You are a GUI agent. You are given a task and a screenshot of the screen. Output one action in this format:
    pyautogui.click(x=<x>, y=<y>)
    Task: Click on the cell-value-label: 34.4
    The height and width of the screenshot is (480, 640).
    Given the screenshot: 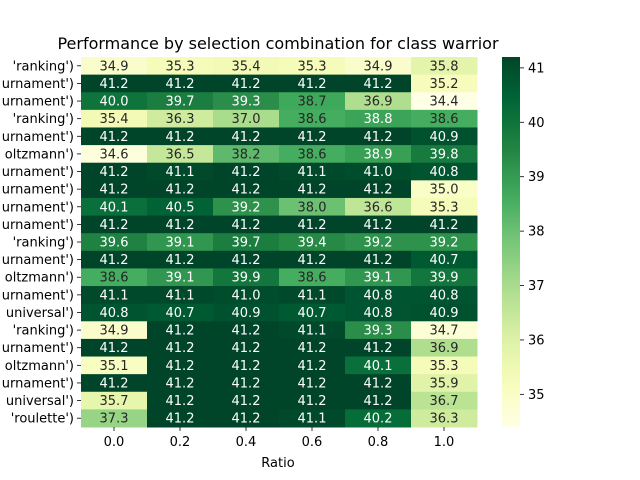 What is the action you would take?
    pyautogui.click(x=444, y=102)
    